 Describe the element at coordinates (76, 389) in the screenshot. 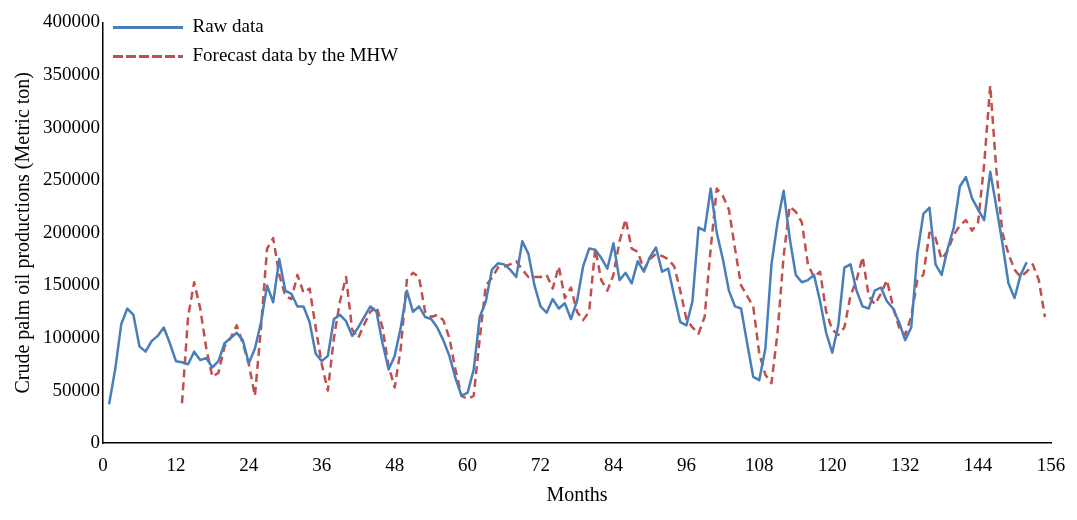

I see `y-tick-label: 50000` at that location.